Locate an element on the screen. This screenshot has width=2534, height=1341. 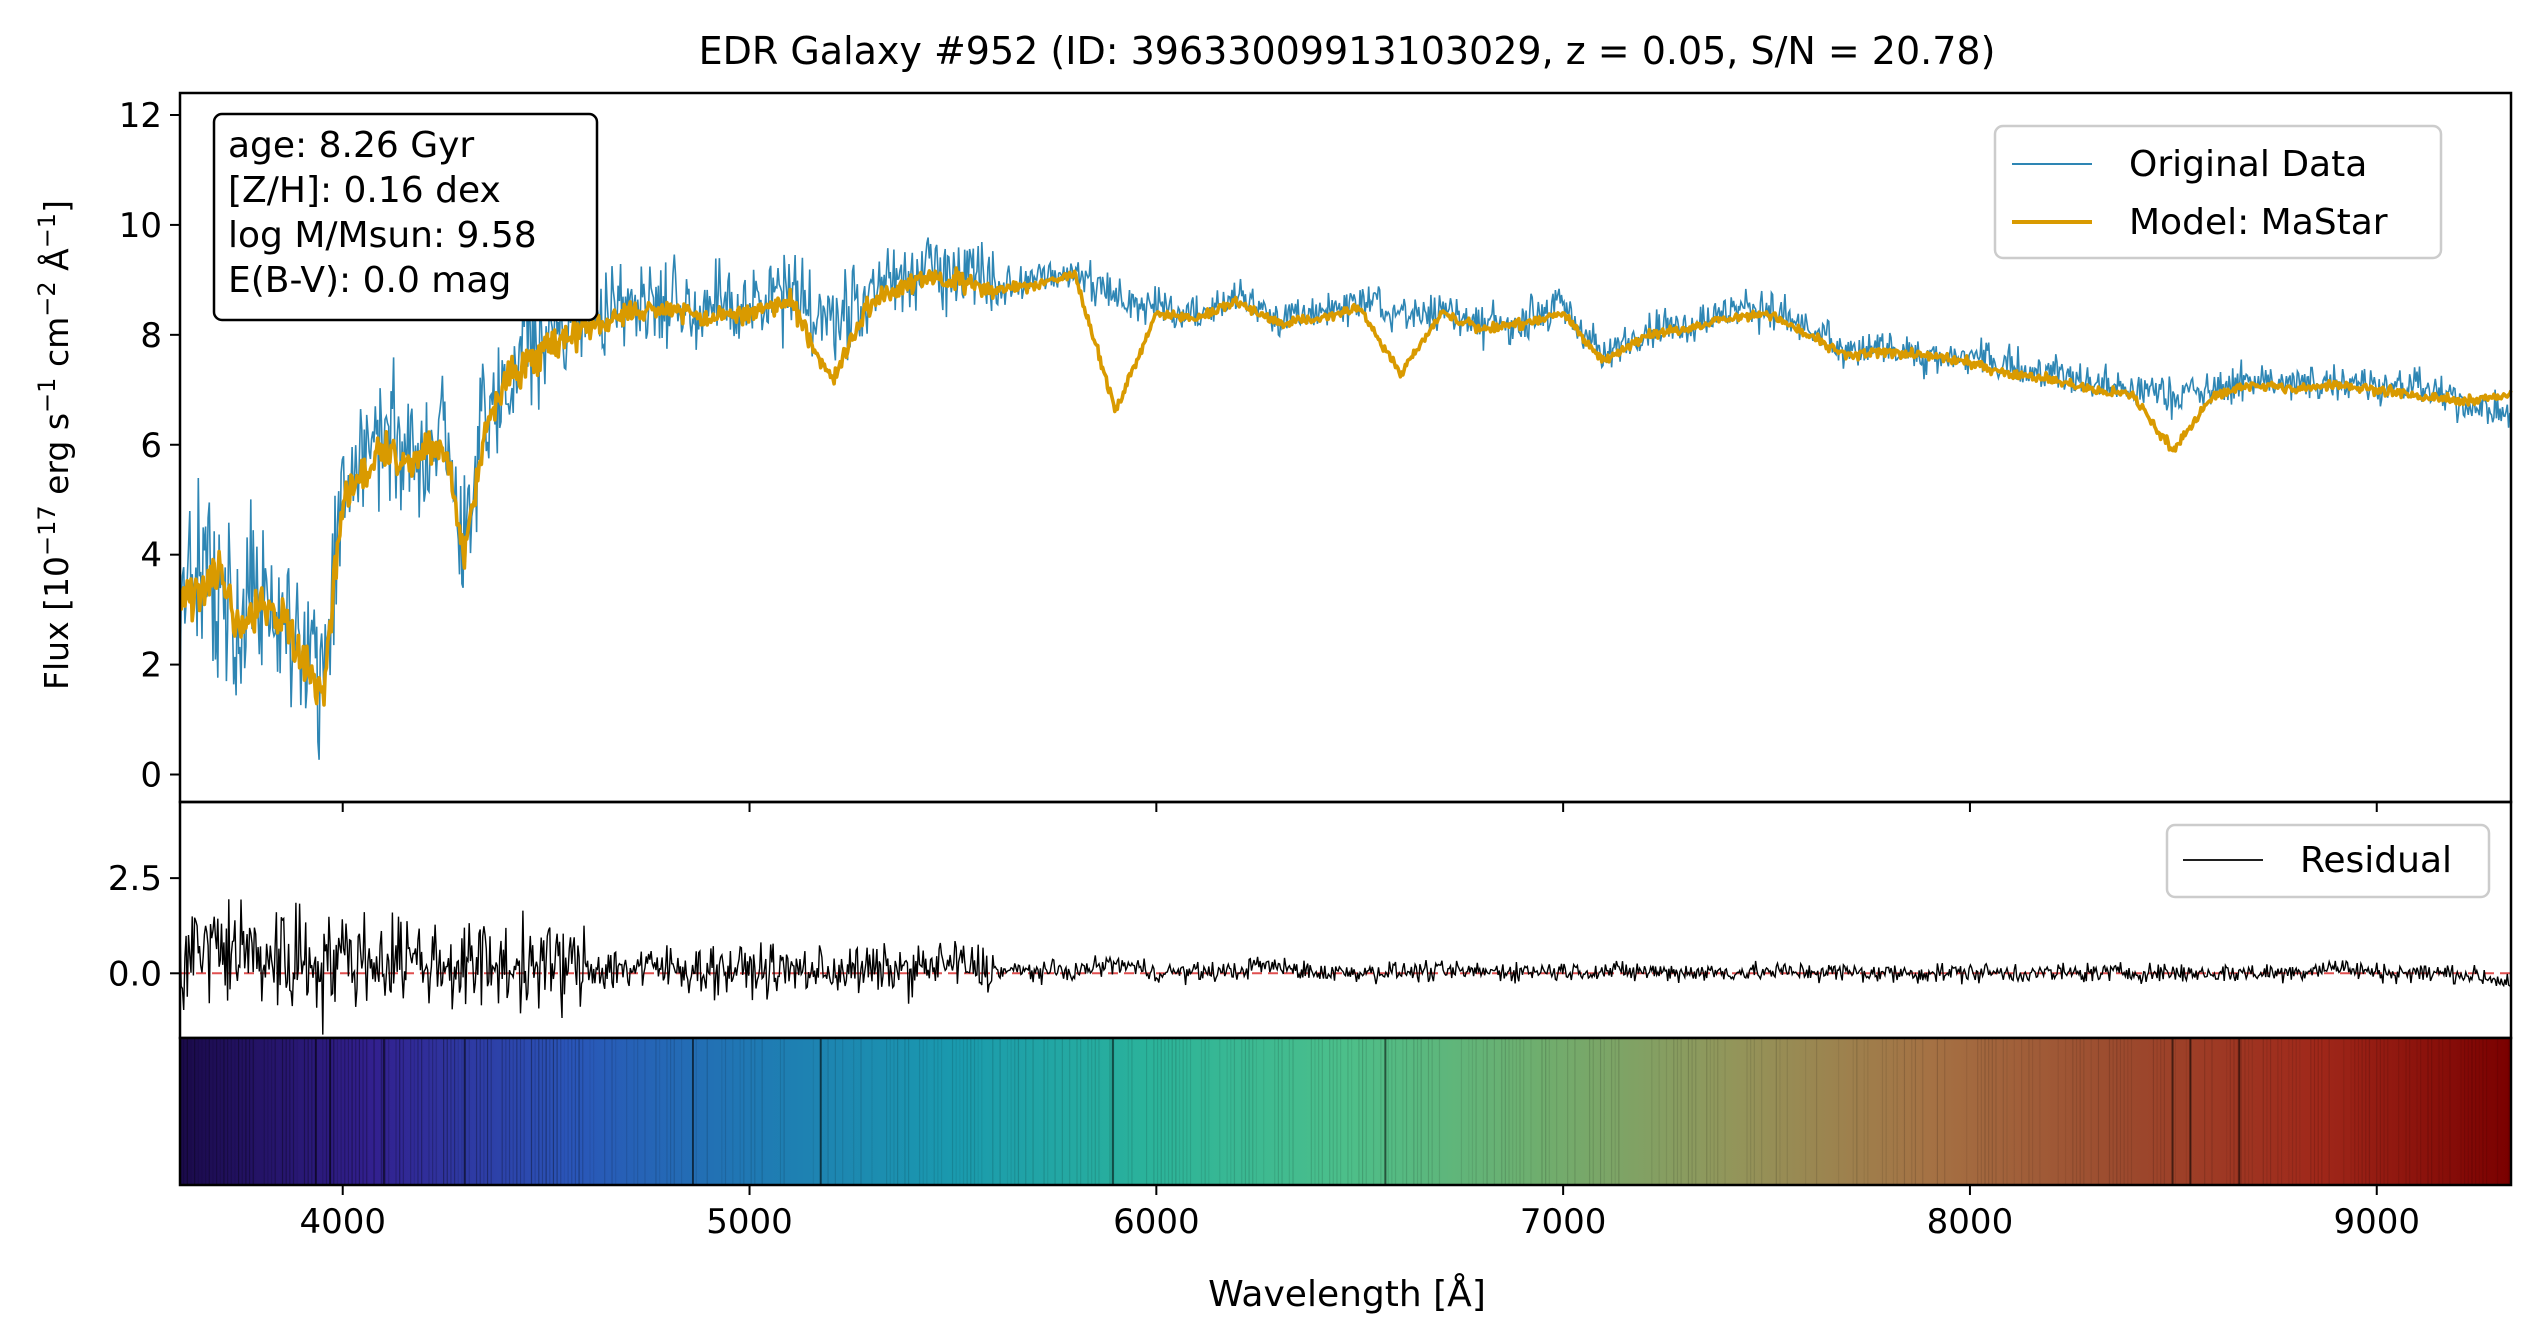
spectrum-color-strip is located at coordinates (1345, 1111).